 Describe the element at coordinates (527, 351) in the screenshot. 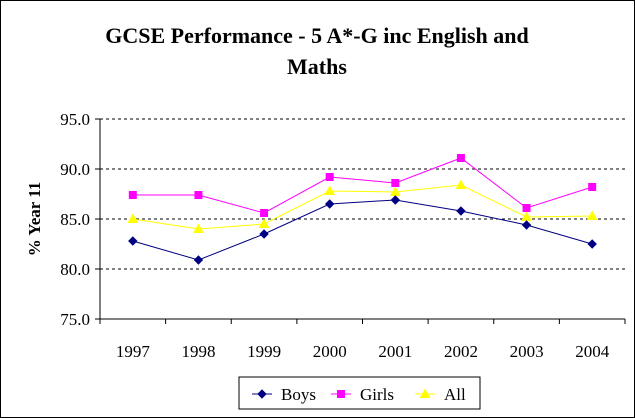

I see `x-tick-label: 2003` at that location.